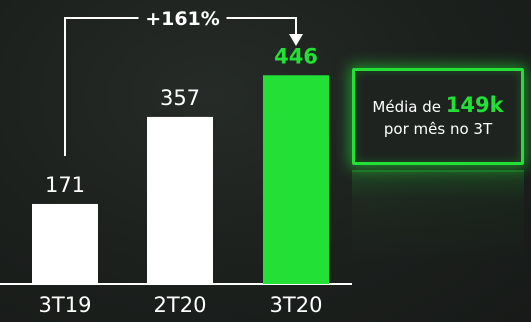 The image size is (531, 322). I want to click on callout-line-1: Média de 149k, so click(437, 106).